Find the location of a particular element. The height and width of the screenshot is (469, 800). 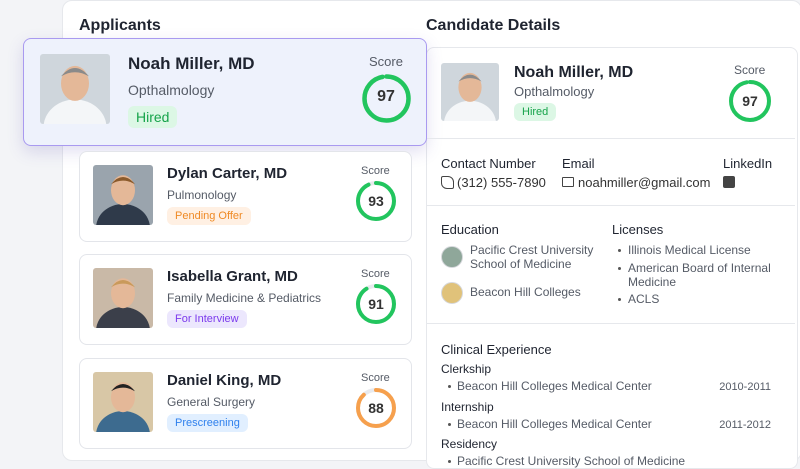

phone-value: (312) 555-7890 is located at coordinates (501, 182).